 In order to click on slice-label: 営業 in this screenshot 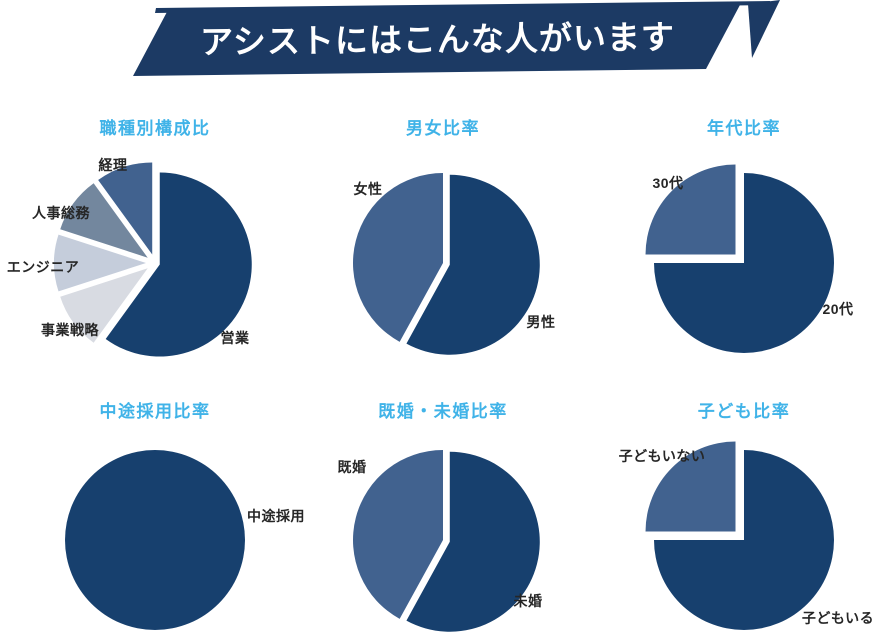, I will do `click(235, 338)`.